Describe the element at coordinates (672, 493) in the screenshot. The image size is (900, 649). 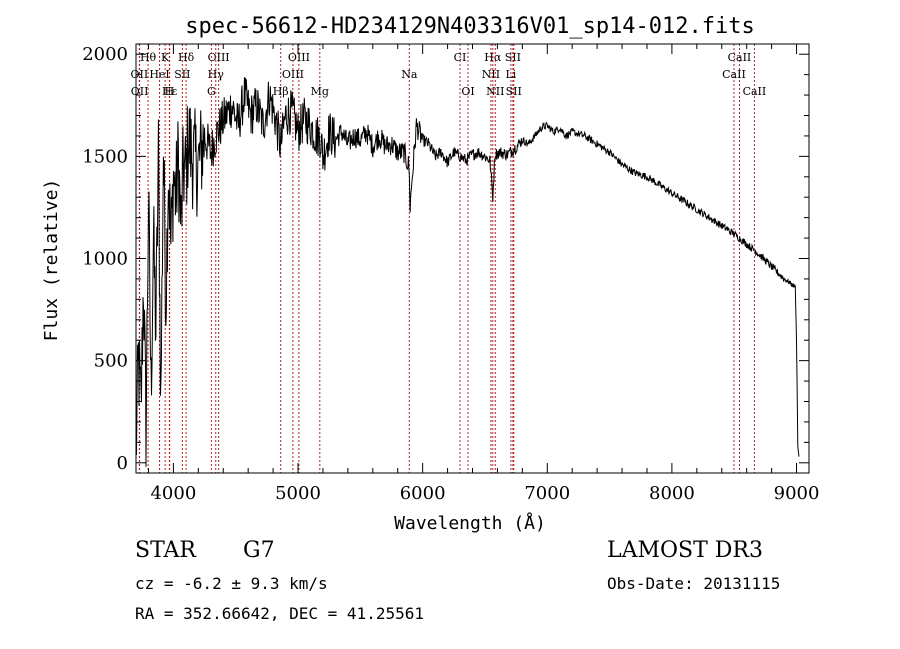
I see `x-tick-label: 8000` at that location.